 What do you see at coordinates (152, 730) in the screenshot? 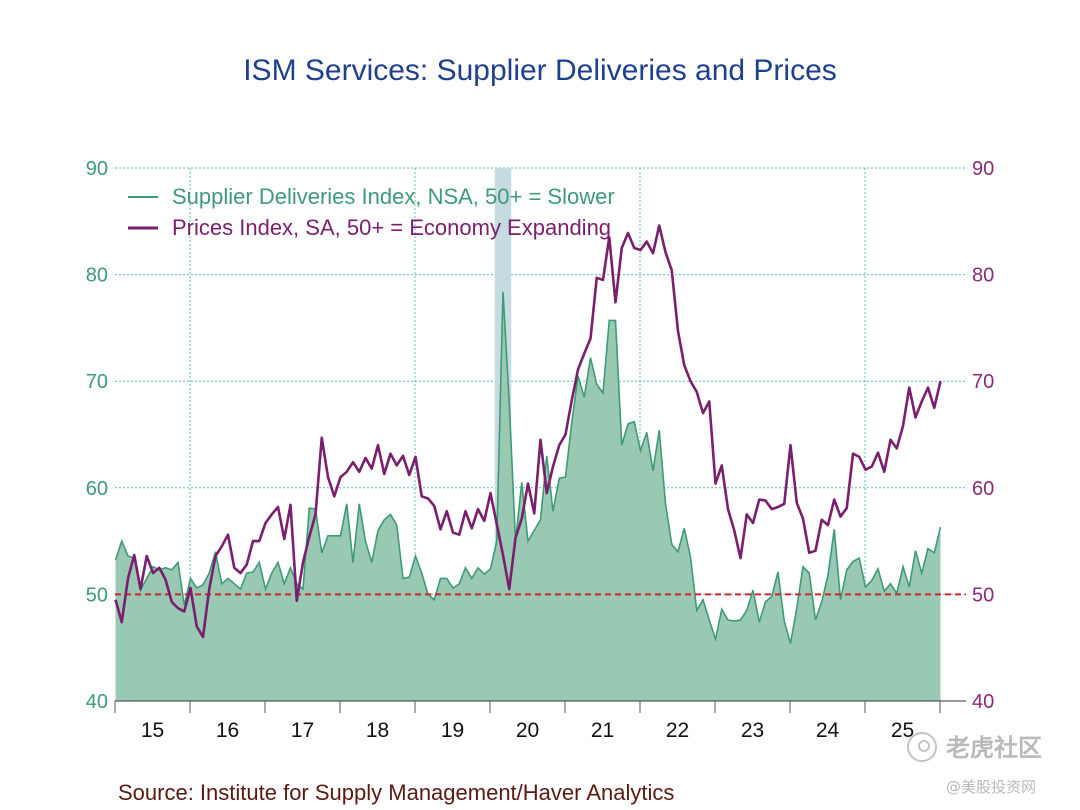
I see `x-tick-label: 15` at bounding box center [152, 730].